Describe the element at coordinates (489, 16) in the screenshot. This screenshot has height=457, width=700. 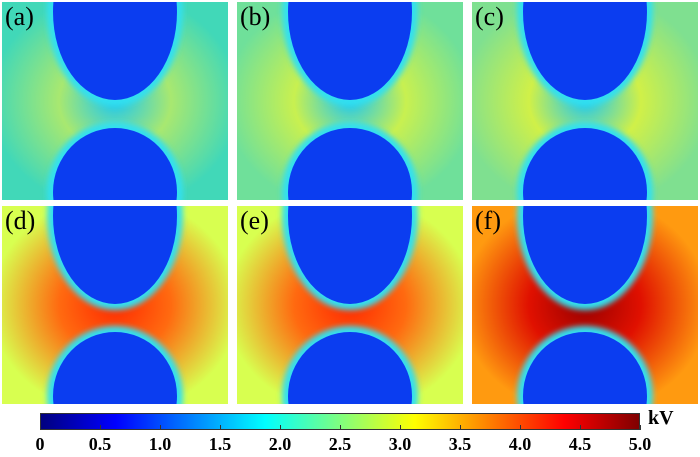
I see `panel-label: (c)` at that location.